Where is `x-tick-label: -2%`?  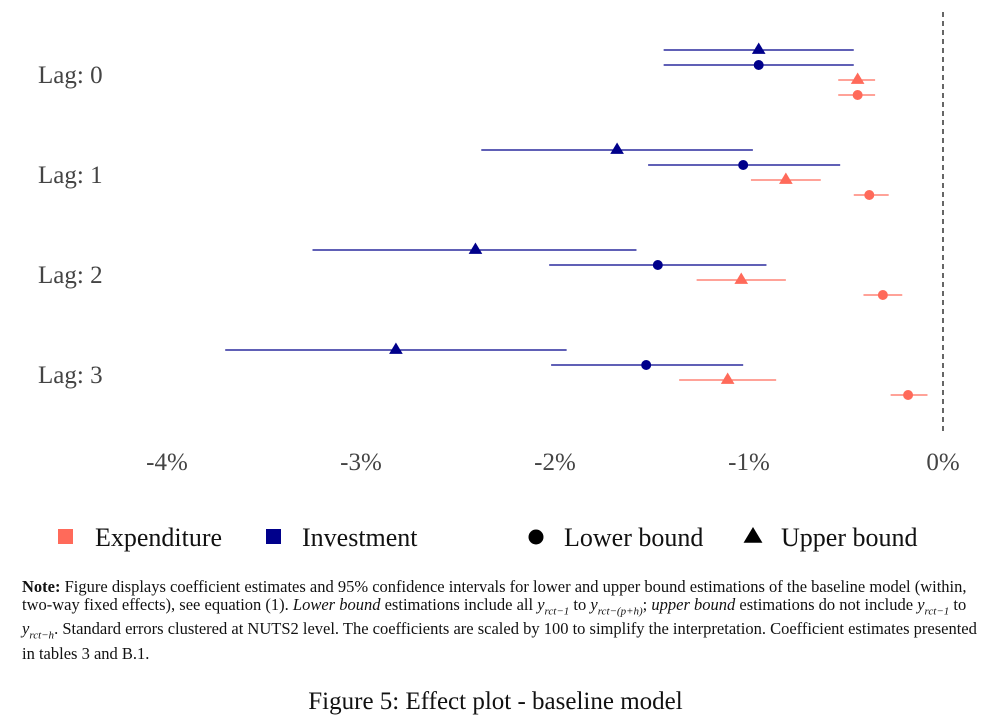
x-tick-label: -2% is located at coordinates (555, 462).